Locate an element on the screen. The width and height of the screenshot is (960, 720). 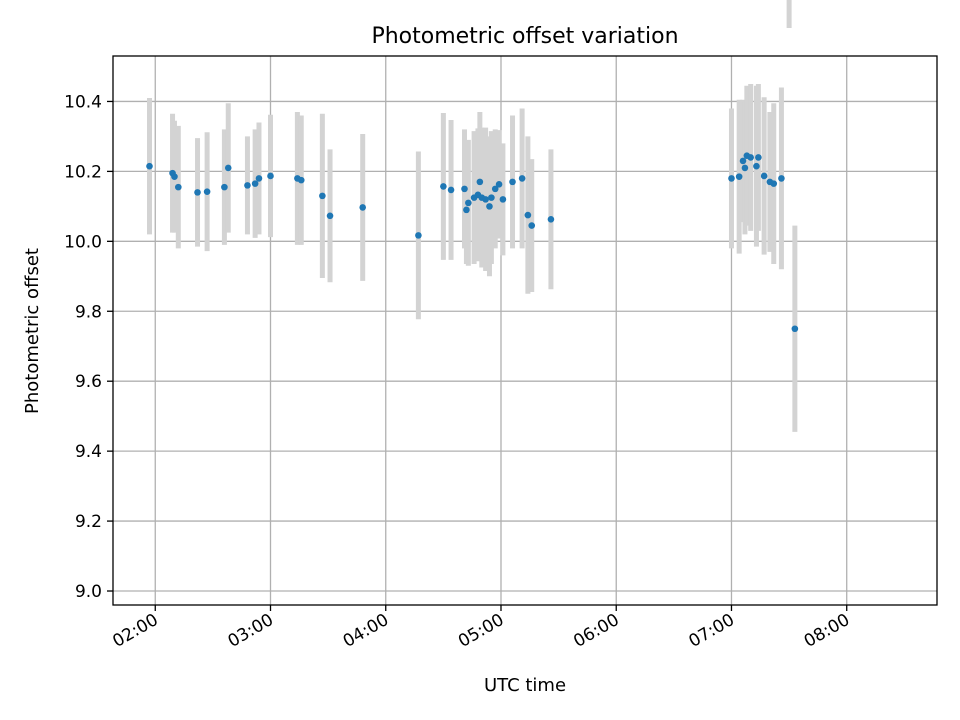
y-tick-label: 10.4 is located at coordinates (83, 102).